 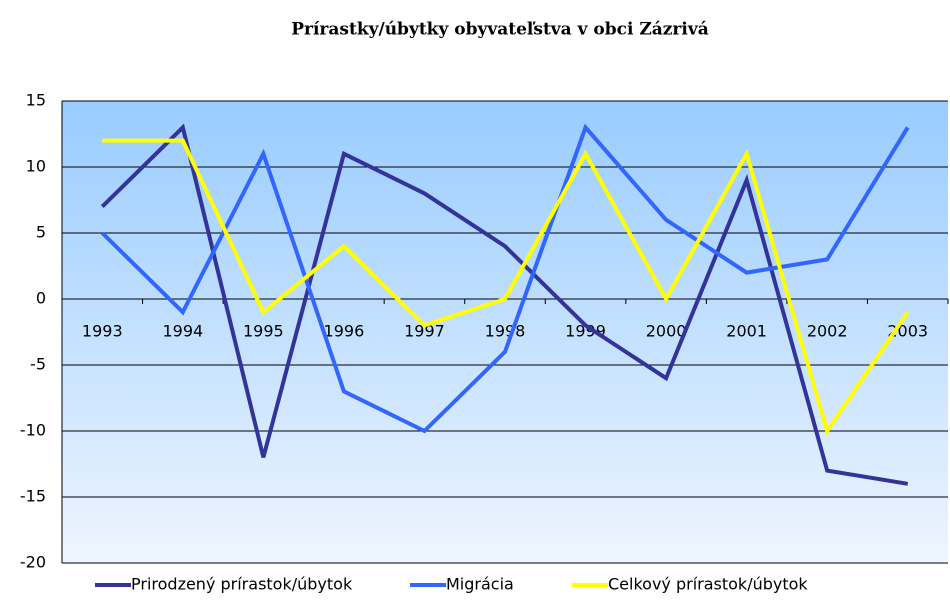 I want to click on y-tick-label: -20, so click(x=33, y=562).